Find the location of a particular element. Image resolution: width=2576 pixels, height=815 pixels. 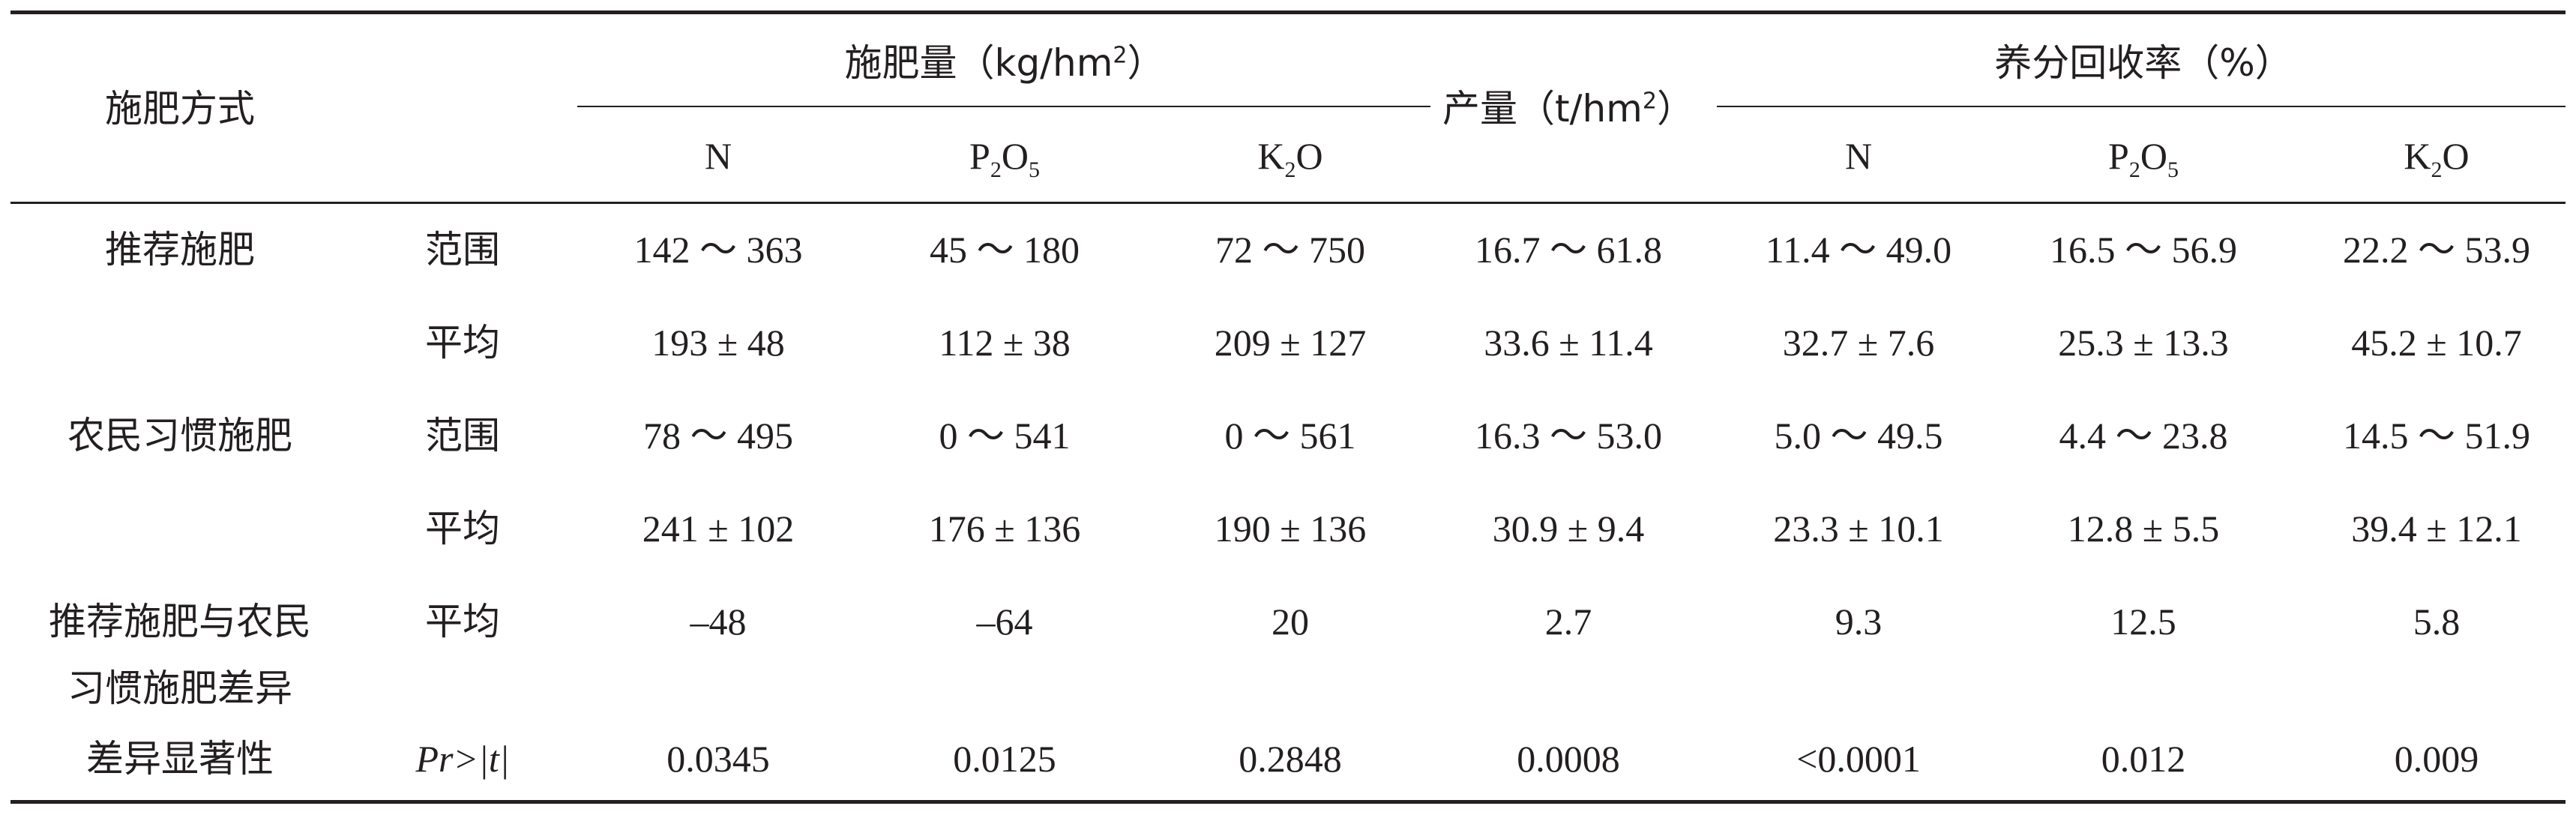

bottom-rule is located at coordinates (1288, 802).